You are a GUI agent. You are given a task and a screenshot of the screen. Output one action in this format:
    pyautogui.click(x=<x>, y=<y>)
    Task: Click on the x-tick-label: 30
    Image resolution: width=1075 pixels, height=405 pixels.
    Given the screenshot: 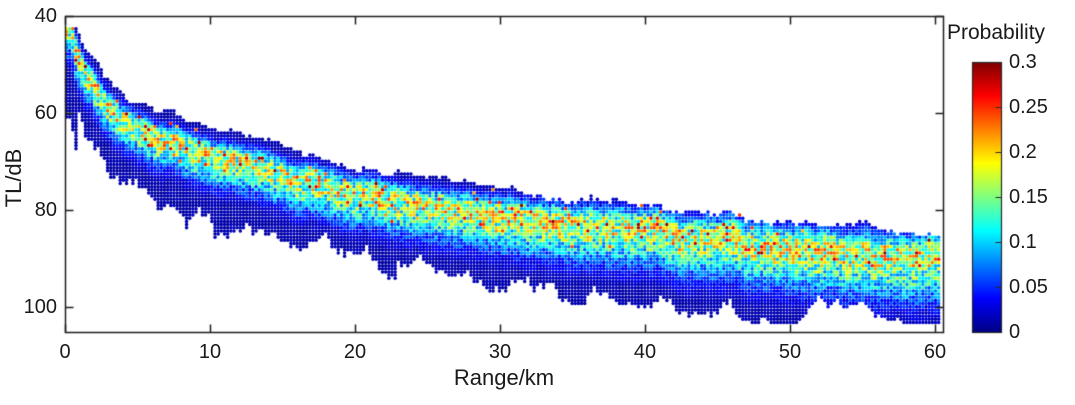 What is the action you would take?
    pyautogui.click(x=500, y=352)
    